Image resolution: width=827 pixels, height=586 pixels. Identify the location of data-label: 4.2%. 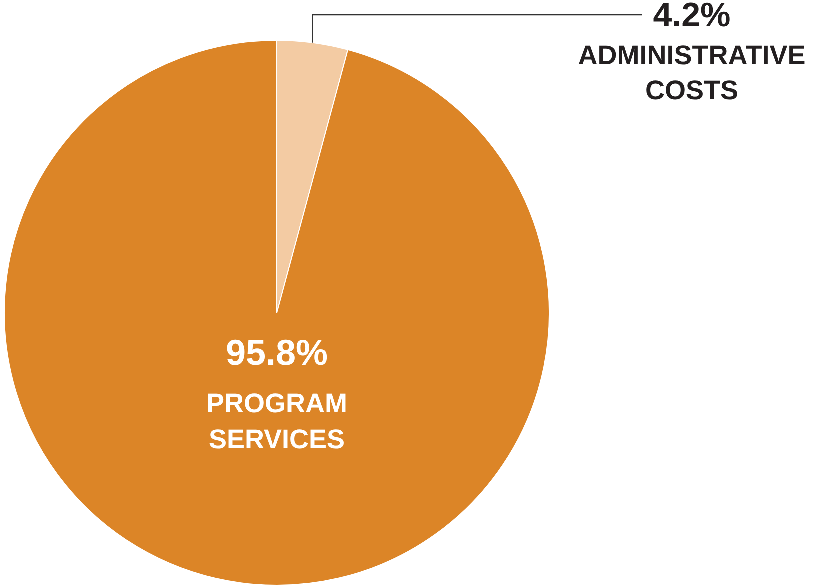
(692, 17).